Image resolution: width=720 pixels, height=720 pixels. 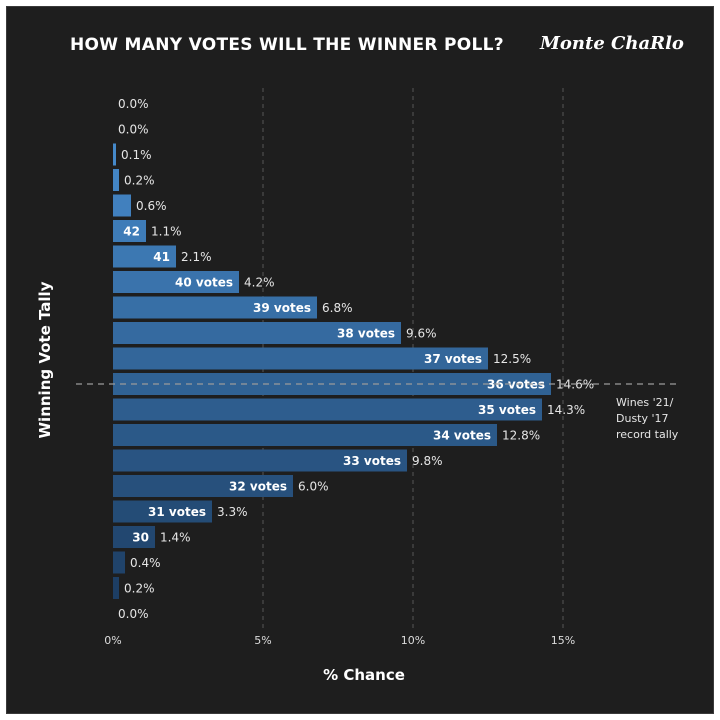 I want to click on x-tick-label: 10%, so click(x=413, y=640).